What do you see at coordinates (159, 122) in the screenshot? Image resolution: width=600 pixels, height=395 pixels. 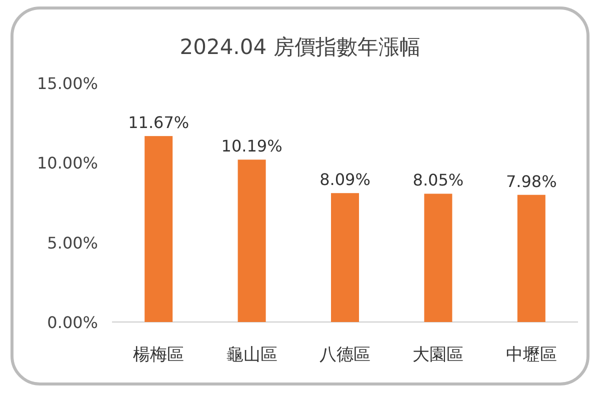 I see `data-label: 11.67%` at bounding box center [159, 122].